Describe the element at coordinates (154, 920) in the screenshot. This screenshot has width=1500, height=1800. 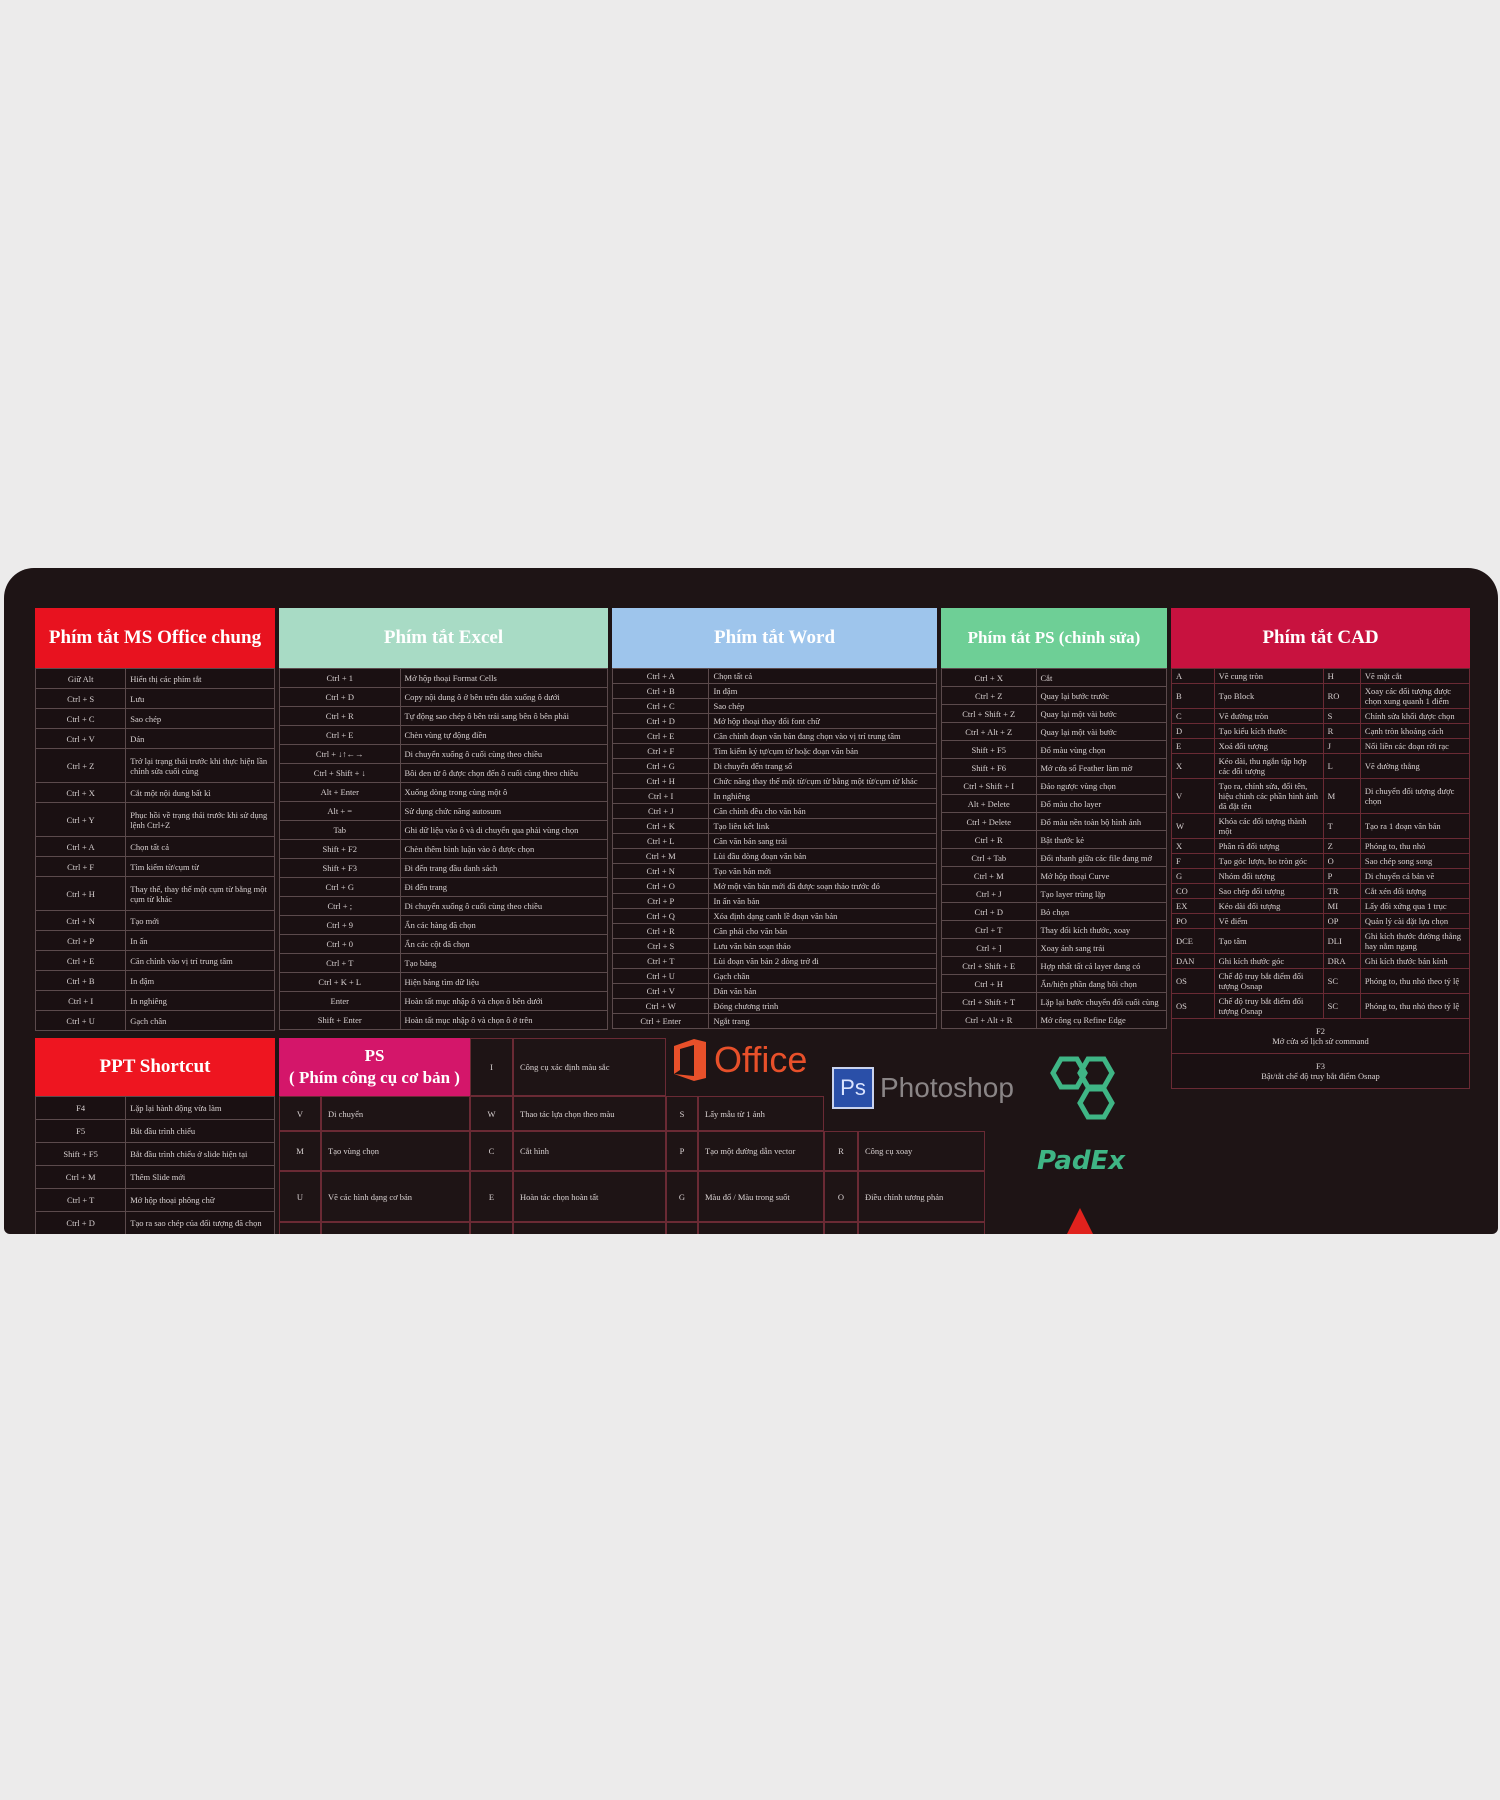
I see `shortcut-row: Ctrl + N Tạo mới` at that location.